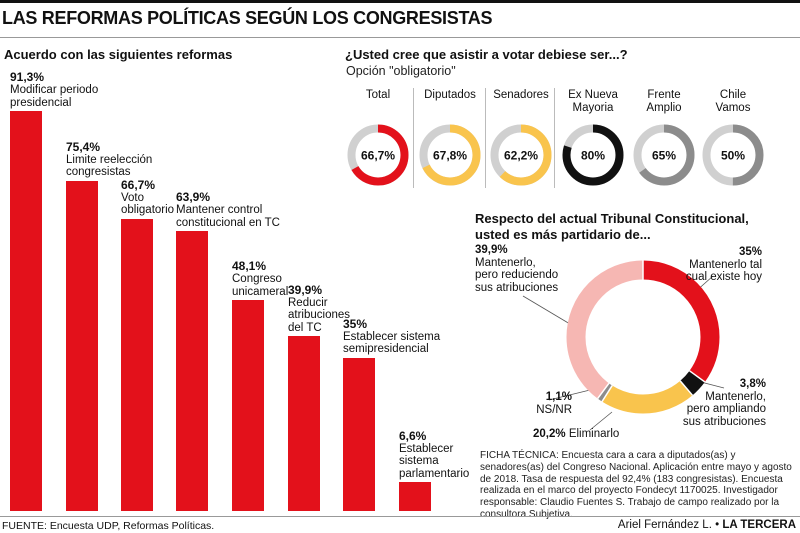  I want to click on donut-category-label: Ex Nueva Mayoria, so click(593, 101).